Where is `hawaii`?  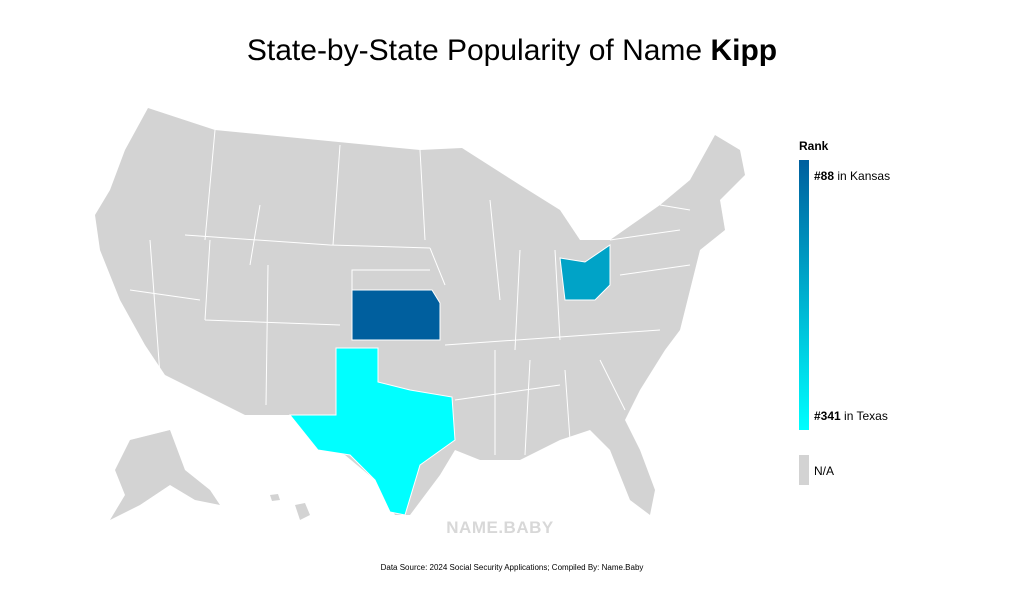 hawaii is located at coordinates (290, 507).